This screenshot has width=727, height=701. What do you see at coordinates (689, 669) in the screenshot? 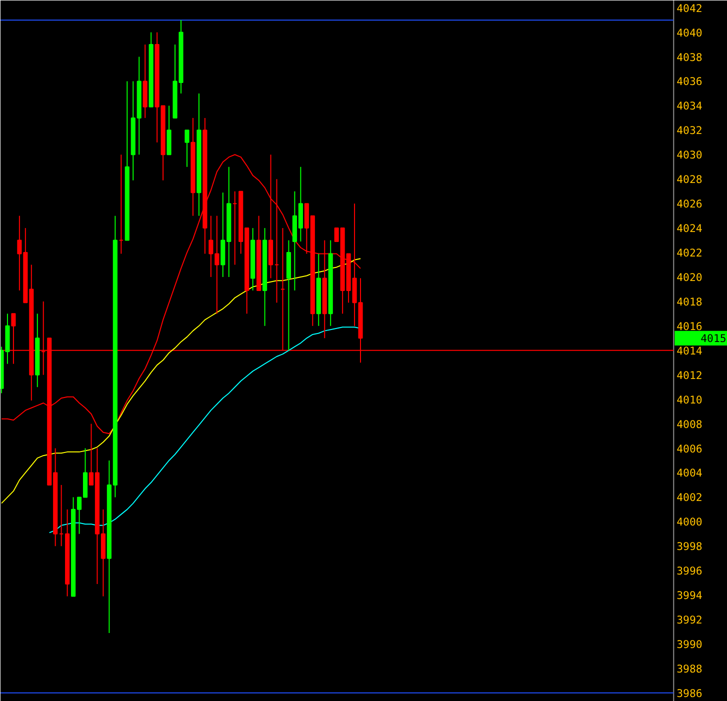
I see `y-tick-label: 3988` at bounding box center [689, 669].